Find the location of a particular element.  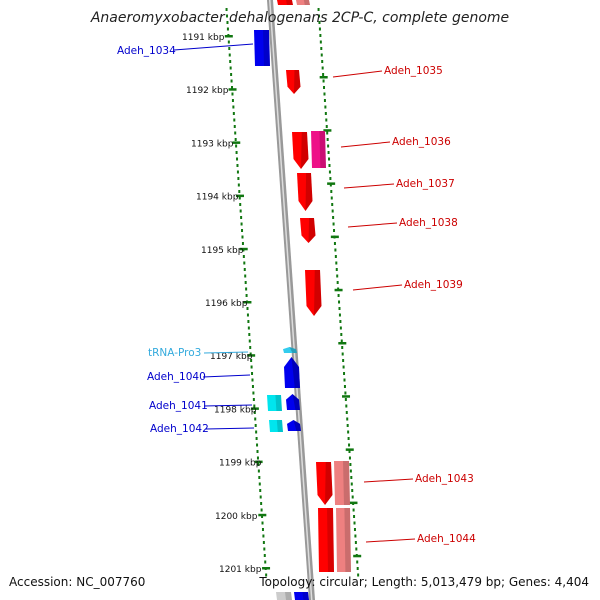

gene-label-adeh-1039: Adeh_1039 is located at coordinates (433, 285).